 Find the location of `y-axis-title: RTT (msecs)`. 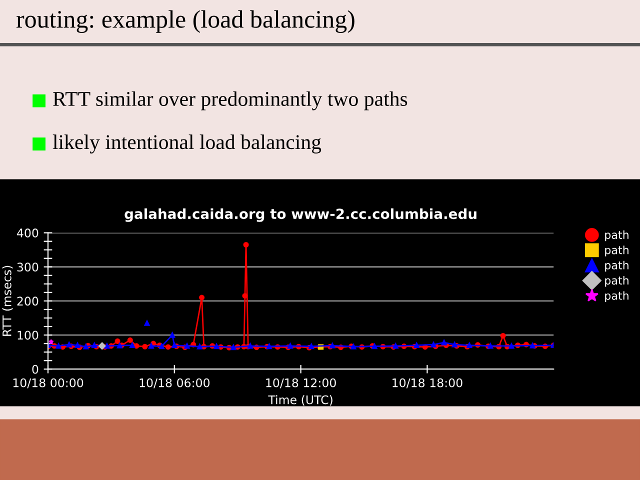

y-axis-title: RTT (msecs) is located at coordinates (7, 301).